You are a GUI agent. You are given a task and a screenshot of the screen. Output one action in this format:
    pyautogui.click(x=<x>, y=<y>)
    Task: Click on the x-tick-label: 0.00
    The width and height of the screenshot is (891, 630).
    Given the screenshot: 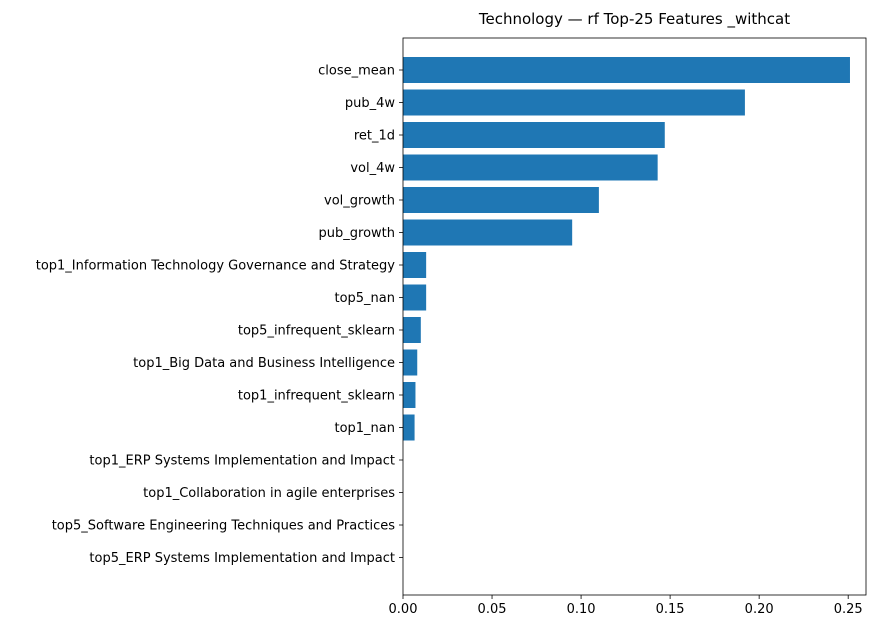 What is the action you would take?
    pyautogui.click(x=403, y=609)
    